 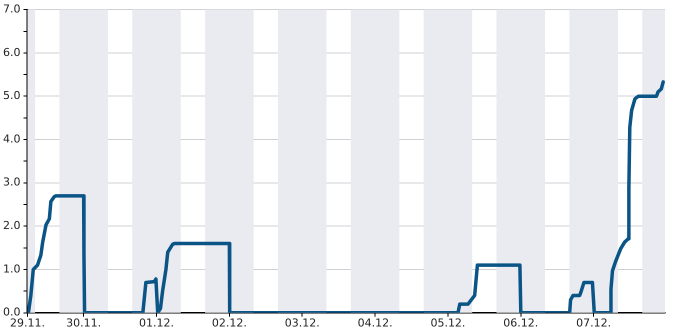 What do you see at coordinates (375, 323) in the screenshot?
I see `x-tick-label: 04.12.` at bounding box center [375, 323].